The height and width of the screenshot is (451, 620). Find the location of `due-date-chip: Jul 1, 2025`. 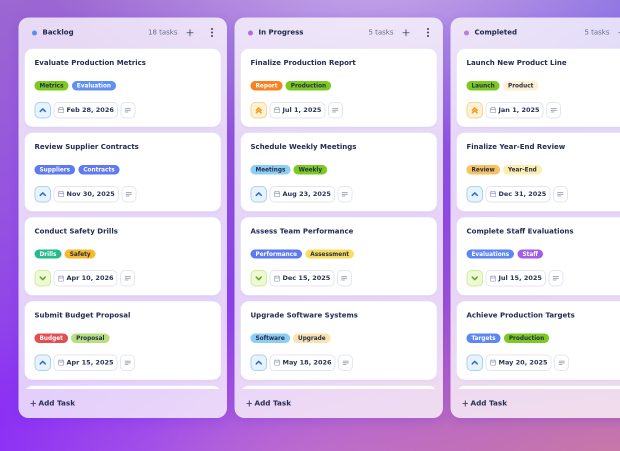

due-date-chip: Jul 1, 2025 is located at coordinates (297, 110).